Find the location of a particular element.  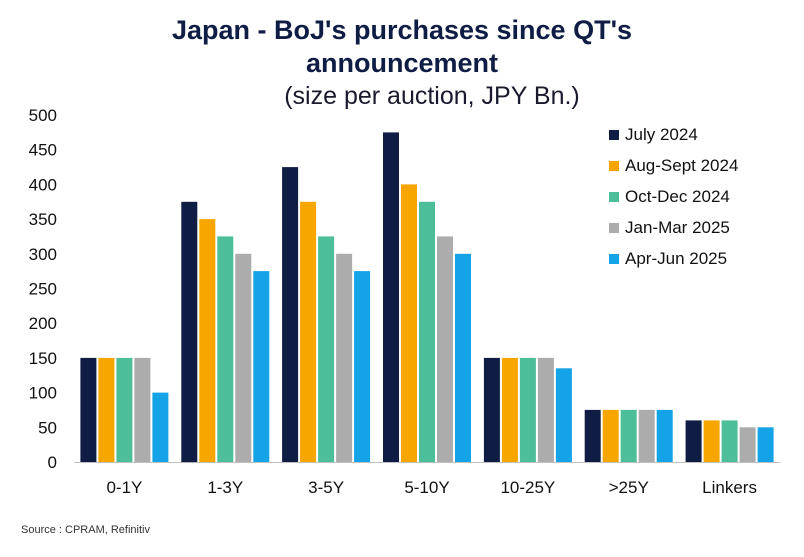

y-tick-label: 450 is located at coordinates (43, 150).